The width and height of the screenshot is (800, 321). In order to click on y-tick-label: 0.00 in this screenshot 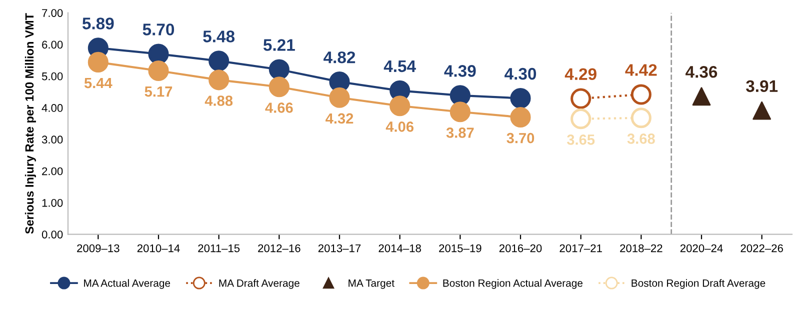, I will do `click(52, 234)`.